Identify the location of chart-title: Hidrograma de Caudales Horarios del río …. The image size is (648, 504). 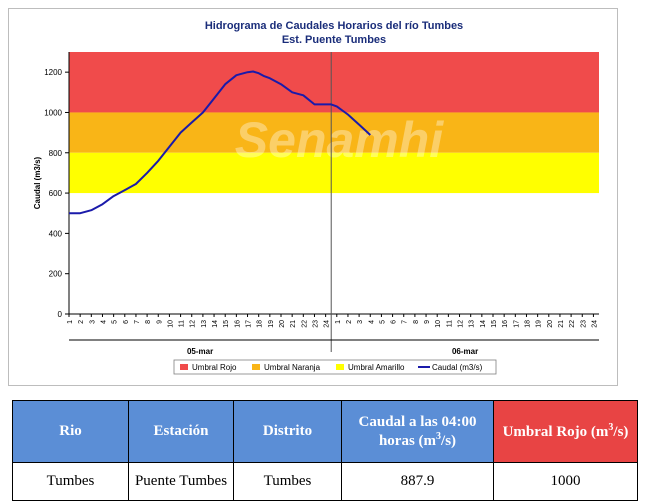
(334, 26).